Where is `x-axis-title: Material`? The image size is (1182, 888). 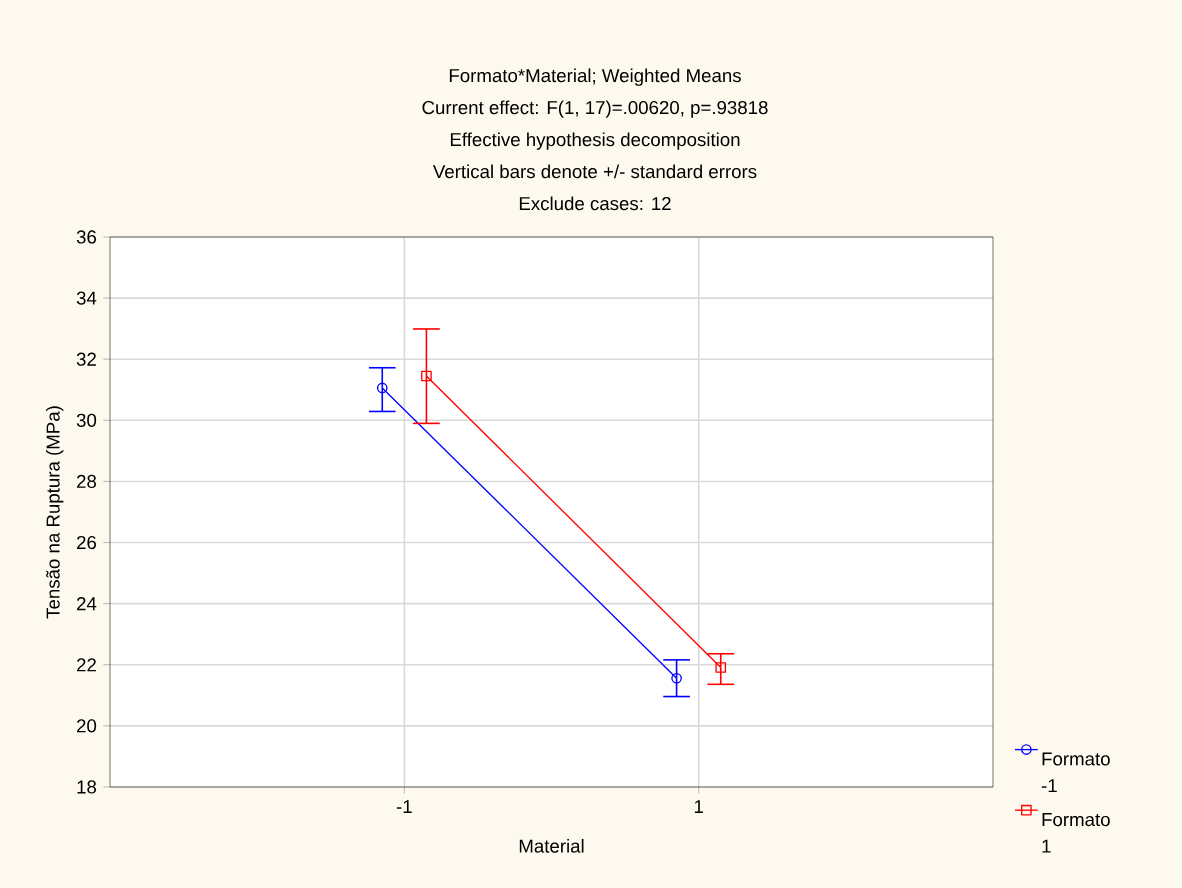
x-axis-title: Material is located at coordinates (551, 846).